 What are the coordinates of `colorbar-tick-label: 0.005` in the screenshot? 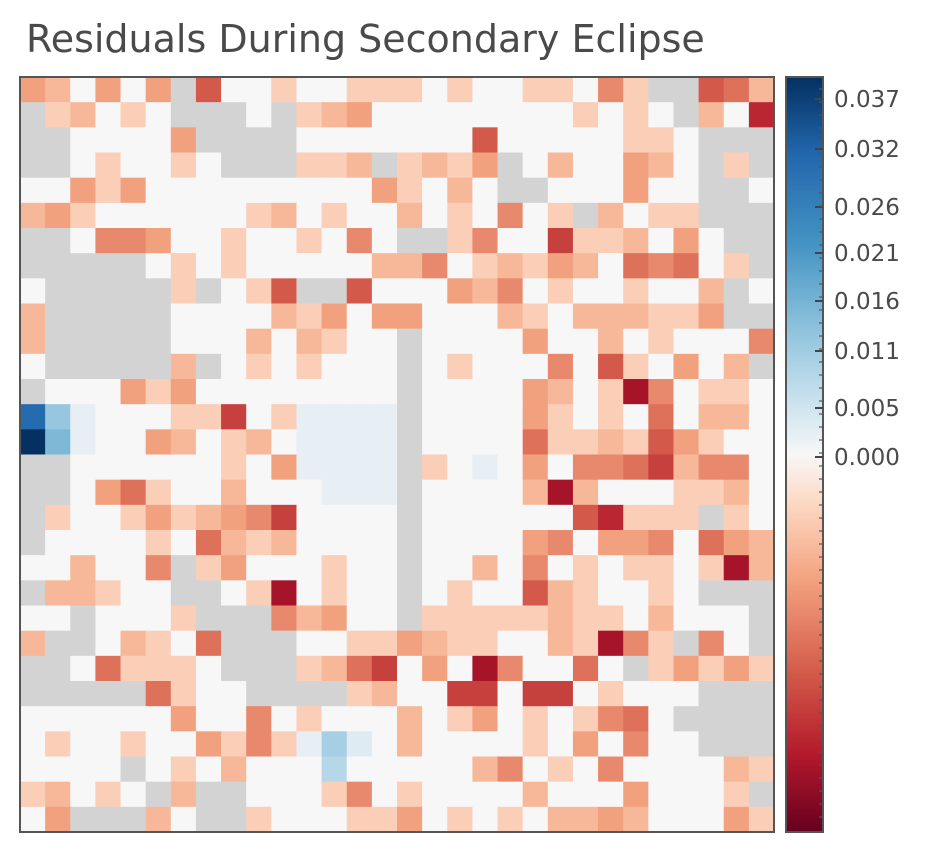 It's located at (867, 409).